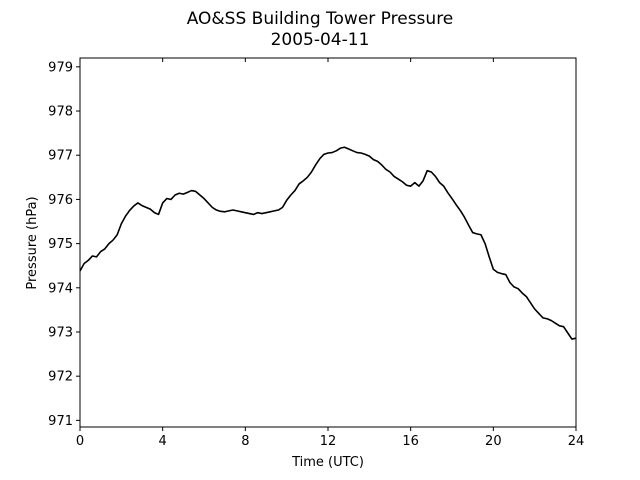 The image size is (640, 480). I want to click on y-tick-label: 971, so click(60, 421).